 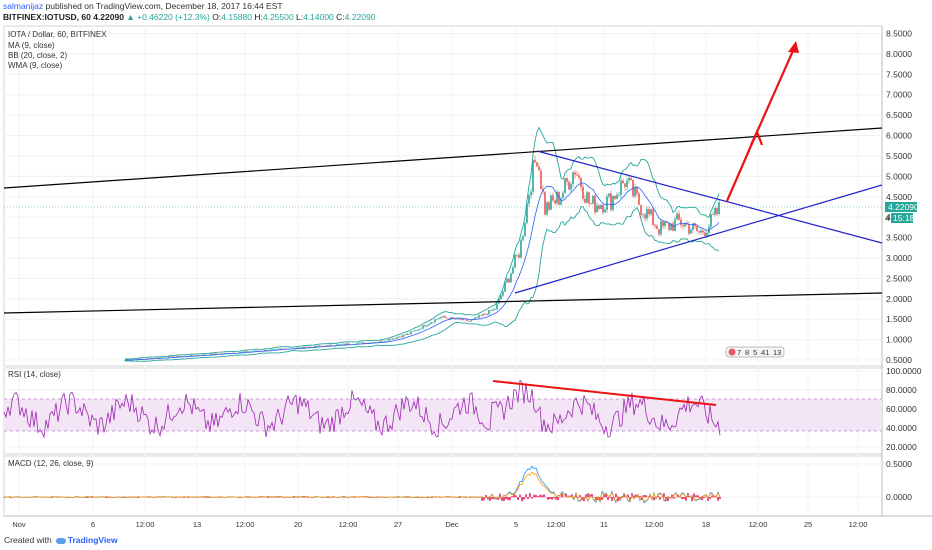 What do you see at coordinates (761, 122) in the screenshot?
I see `projection-arrow` at bounding box center [761, 122].